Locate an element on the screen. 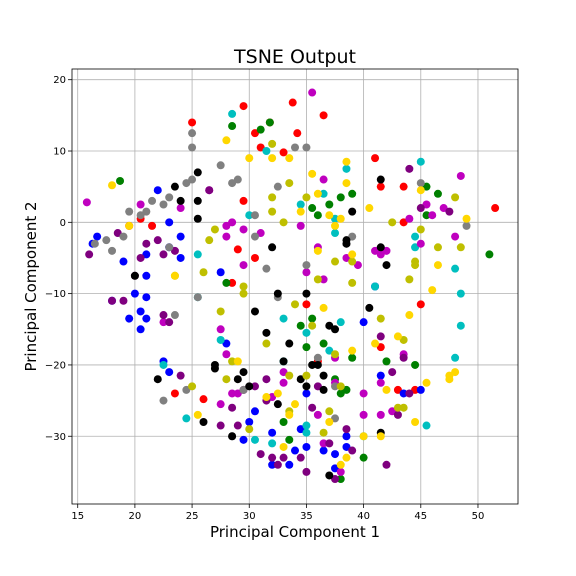 This screenshot has height=576, width=576. x-tick-label: 35 is located at coordinates (306, 516).